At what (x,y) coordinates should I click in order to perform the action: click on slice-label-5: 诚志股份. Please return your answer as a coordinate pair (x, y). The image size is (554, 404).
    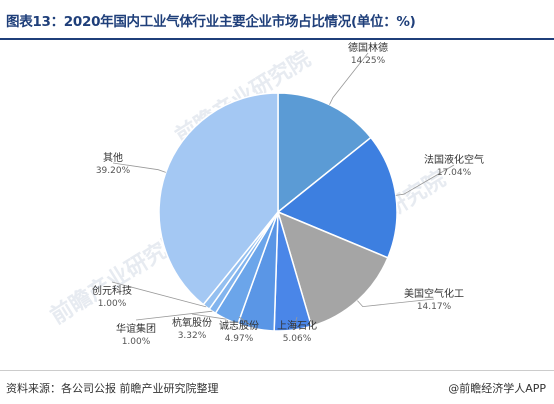
    Looking at the image, I should click on (239, 325).